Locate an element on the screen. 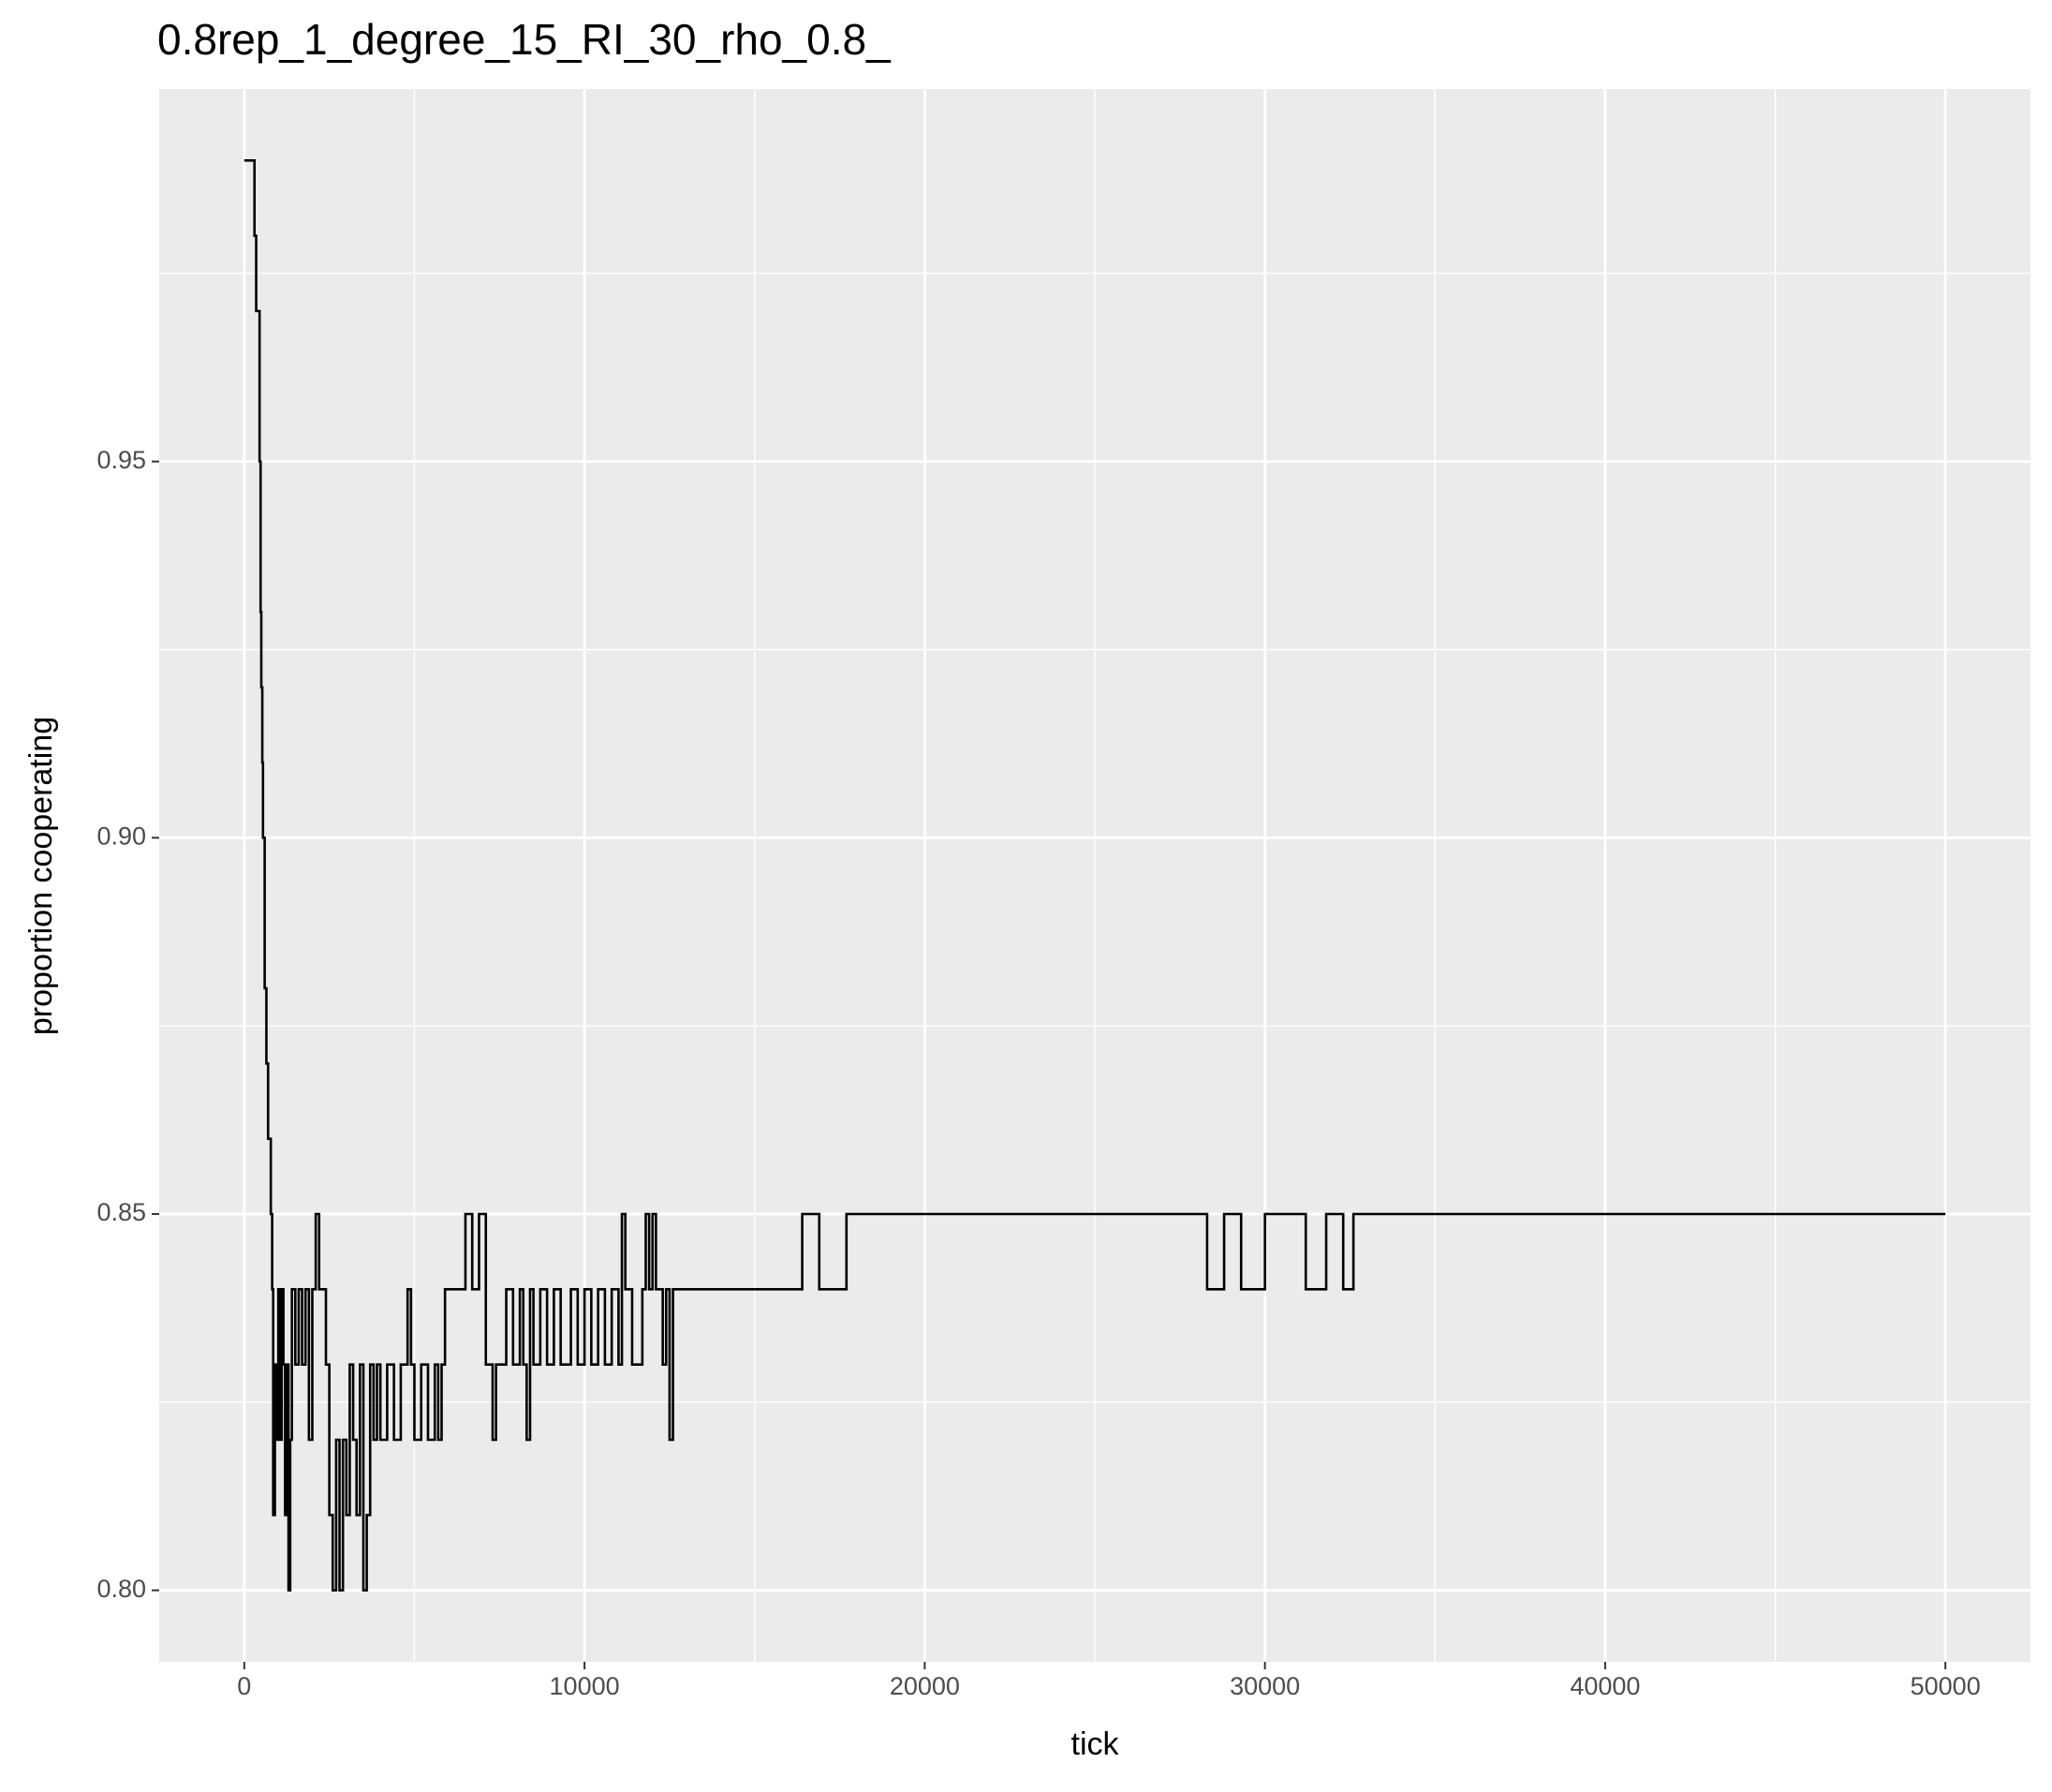  y-tick-label: 0.95 is located at coordinates (121, 460).